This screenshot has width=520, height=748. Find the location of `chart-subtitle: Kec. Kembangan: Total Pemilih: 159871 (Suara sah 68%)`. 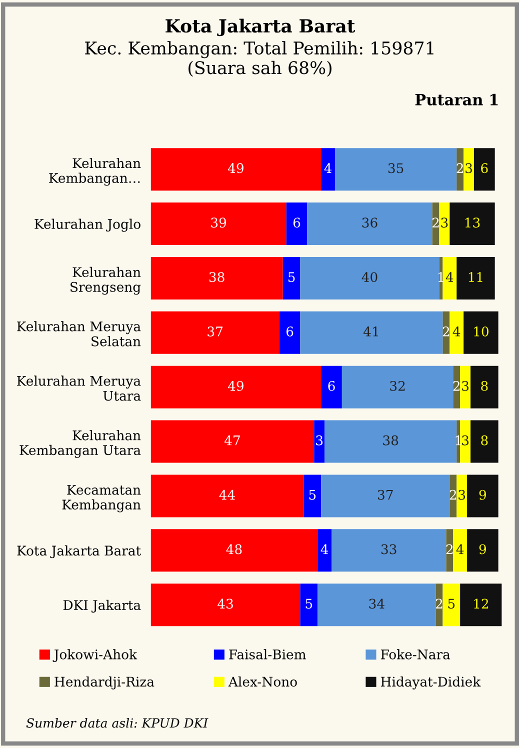

chart-subtitle: Kec. Kembangan: Total Pemilih: 159871 (Suara sah 68%) is located at coordinates (259, 59).